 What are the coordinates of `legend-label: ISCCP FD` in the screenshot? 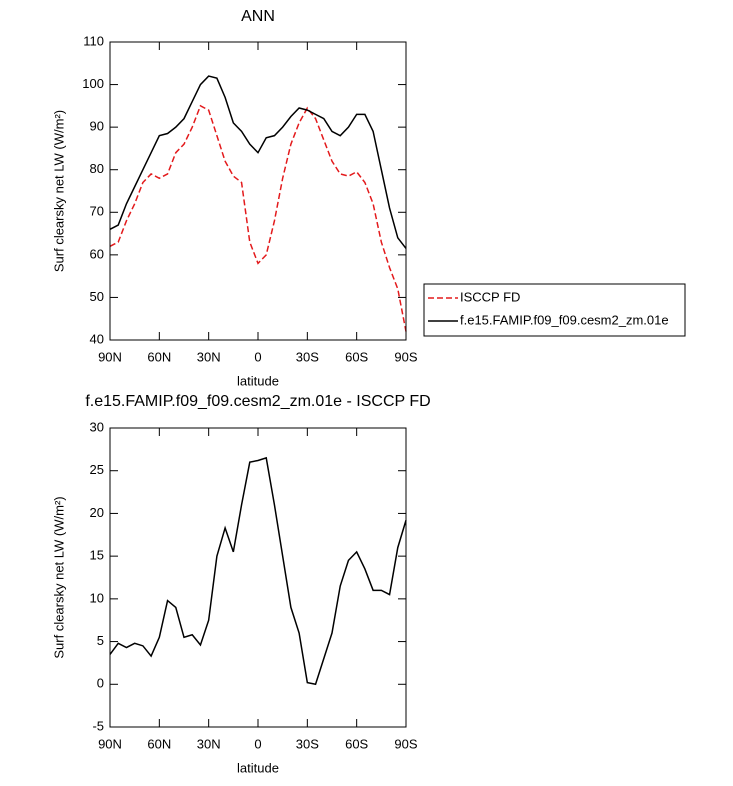 It's located at (490, 296).